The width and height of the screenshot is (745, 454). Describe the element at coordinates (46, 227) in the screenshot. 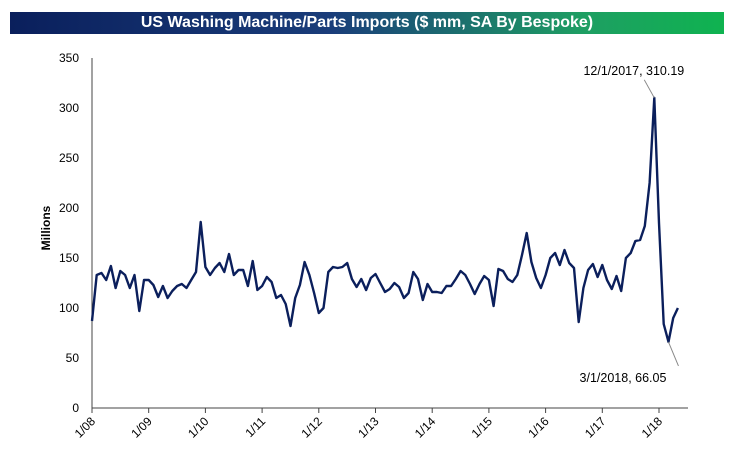

I see `y-axis-label: Millions` at that location.